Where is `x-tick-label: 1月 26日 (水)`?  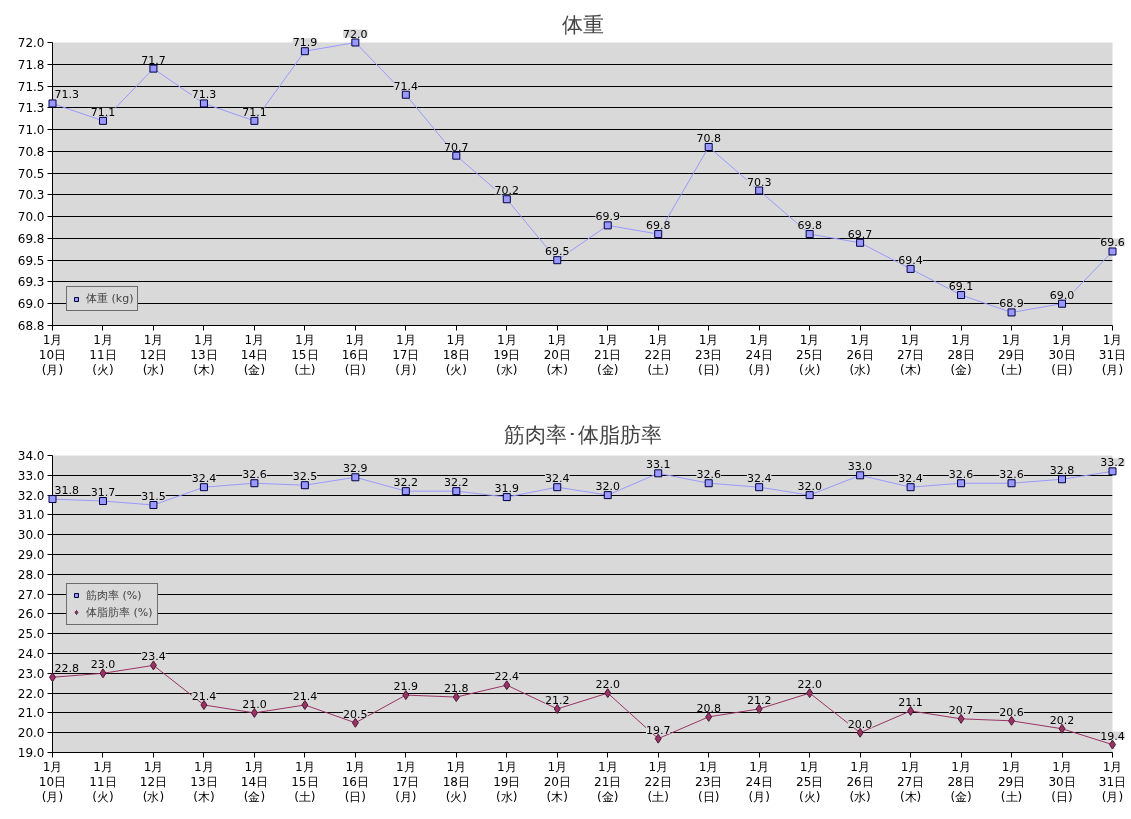 x-tick-label: 1月 26日 (水) is located at coordinates (860, 782).